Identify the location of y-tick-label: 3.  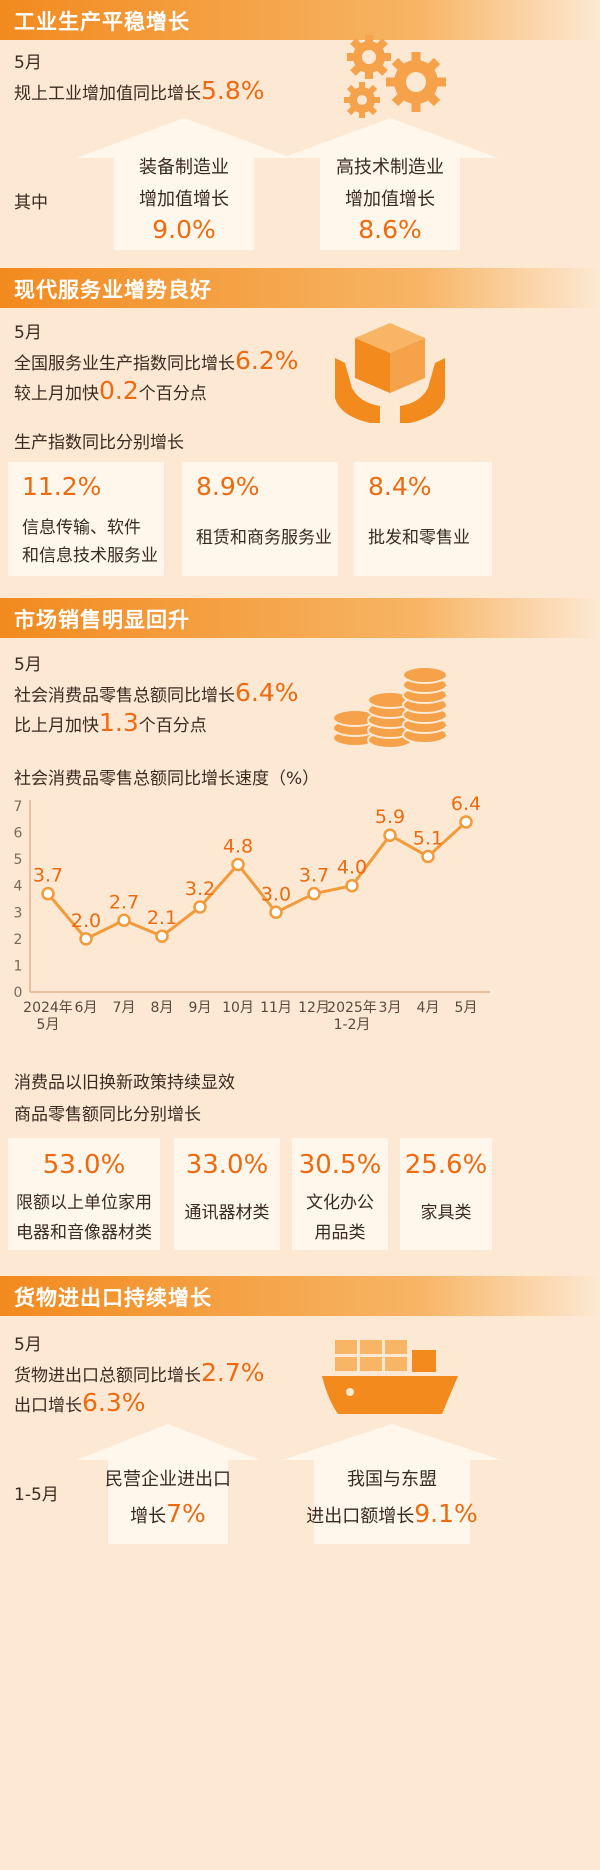
(18, 913).